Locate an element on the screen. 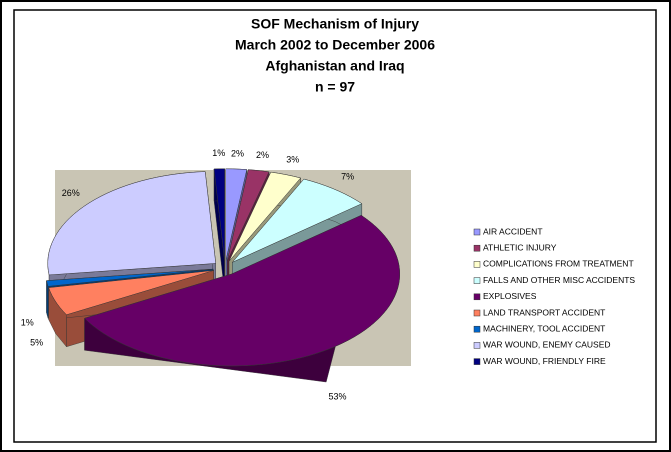  legend-label: WAR WOUND, ENEMY CAUSED is located at coordinates (547, 345).